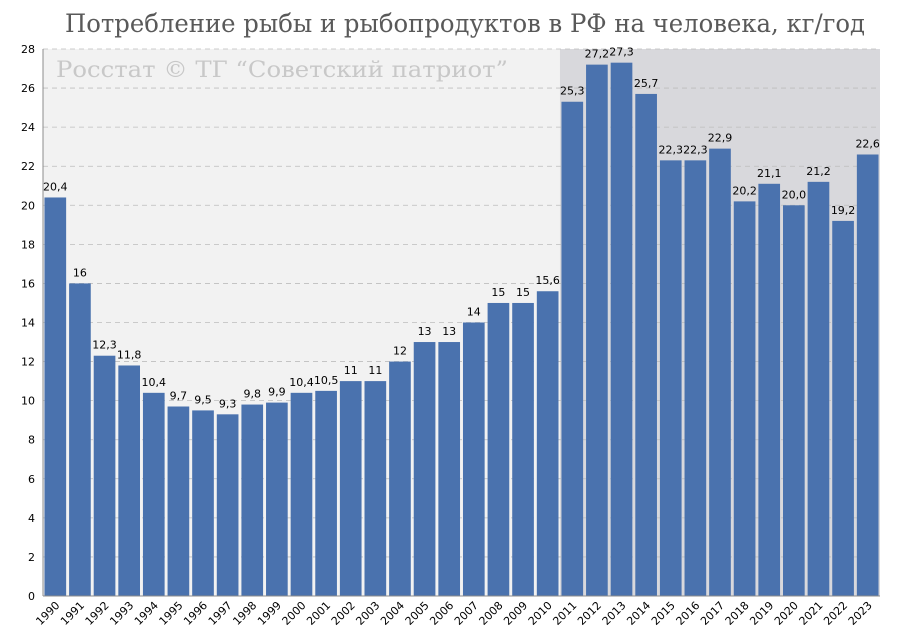 This screenshot has width=900, height=643. What do you see at coordinates (227, 505) in the screenshot?
I see `bar-1997` at bounding box center [227, 505].